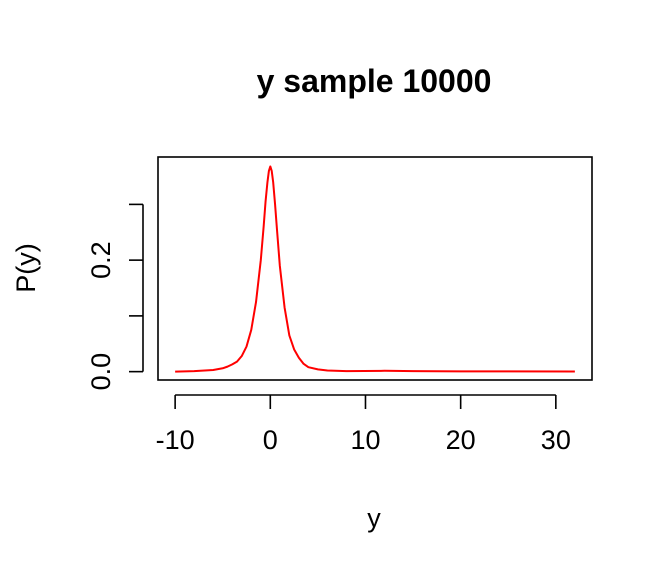 This screenshot has height=576, width=672. What do you see at coordinates (363, 424) in the screenshot?
I see `x-axis: -10 0 10 20 30` at bounding box center [363, 424].